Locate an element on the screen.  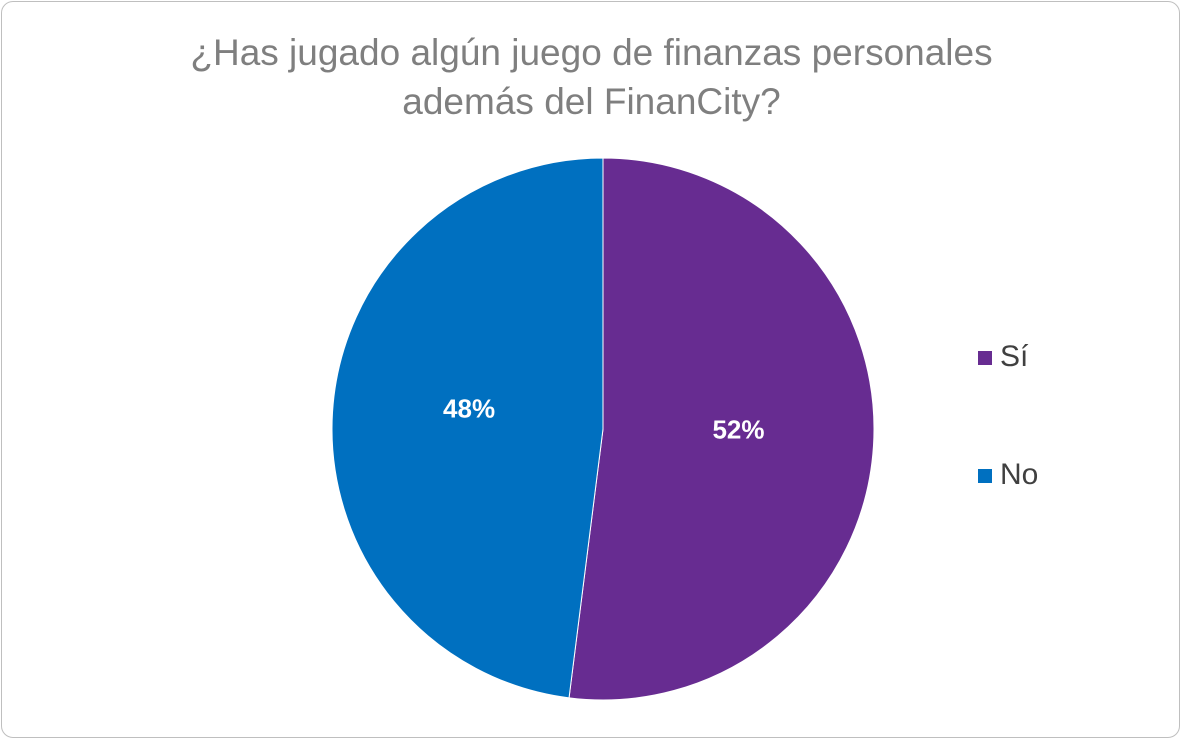
legend-label-no: No is located at coordinates (1019, 474).